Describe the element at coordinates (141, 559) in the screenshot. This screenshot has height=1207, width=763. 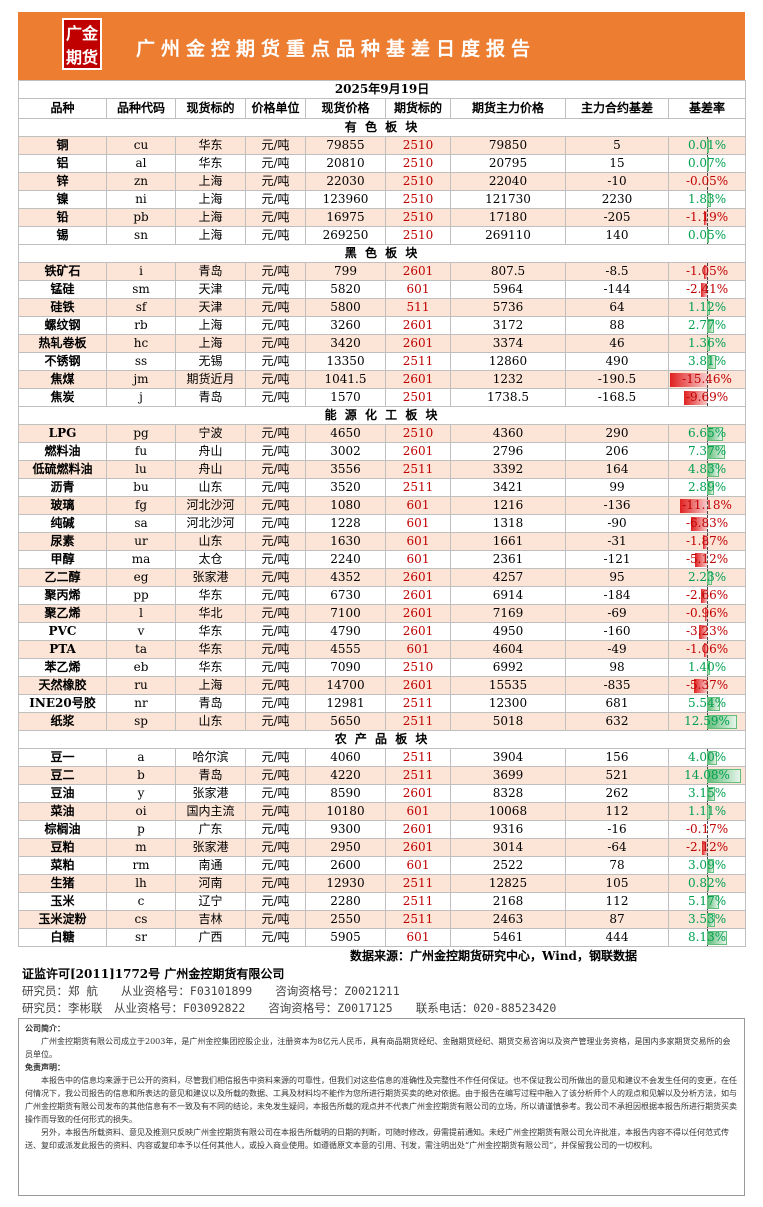
I see `cell: ma` at that location.